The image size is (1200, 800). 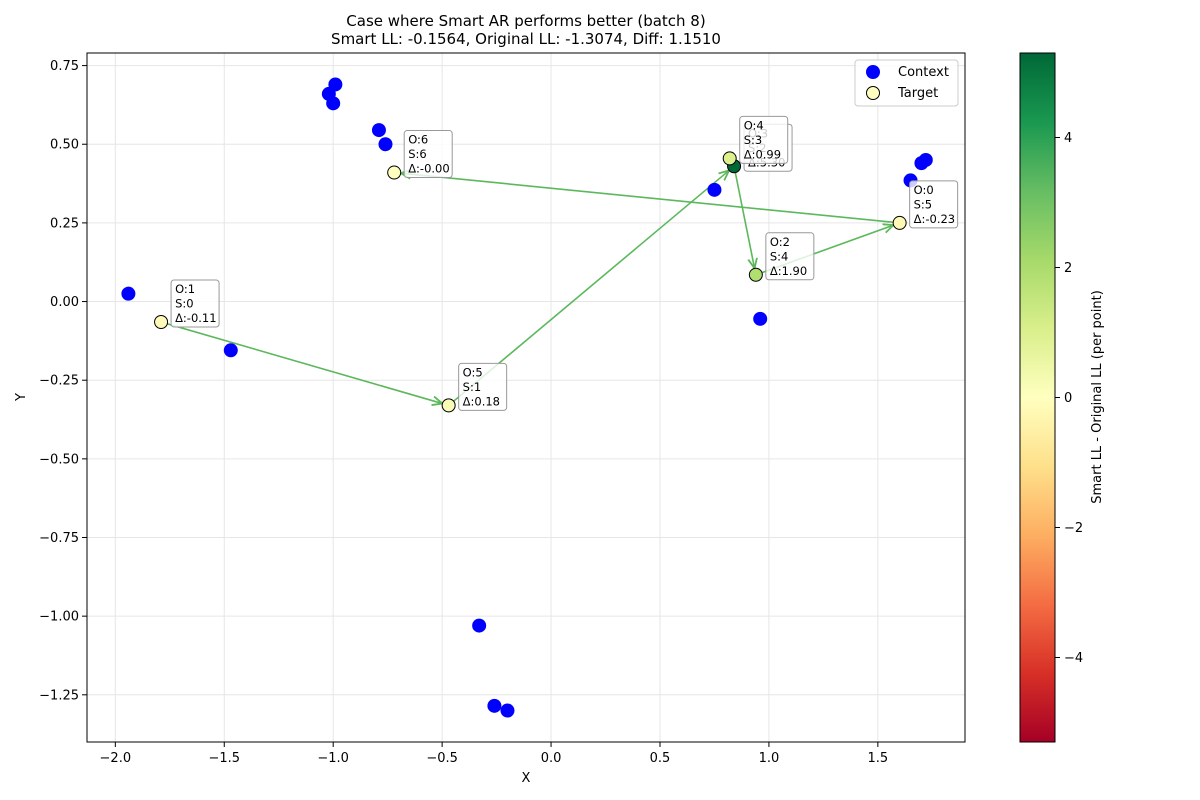 What do you see at coordinates (116, 758) in the screenshot?
I see `x-tick-label: −2.0` at bounding box center [116, 758].